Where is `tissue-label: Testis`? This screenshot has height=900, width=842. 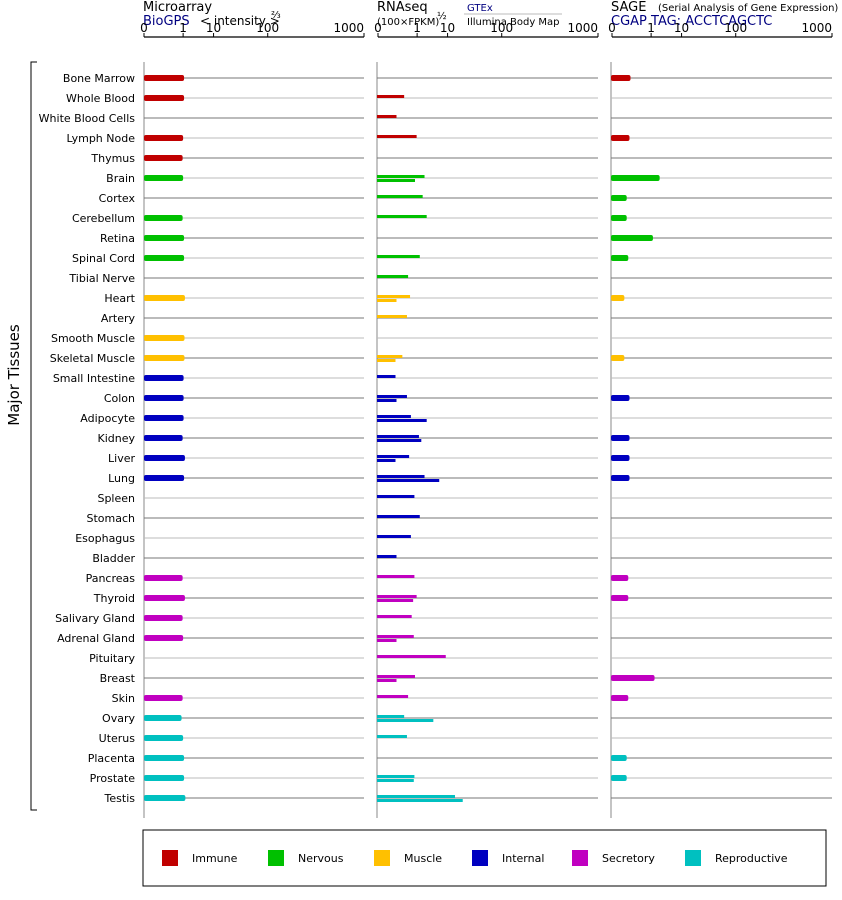
tissue-label: Testis is located at coordinates (120, 798).